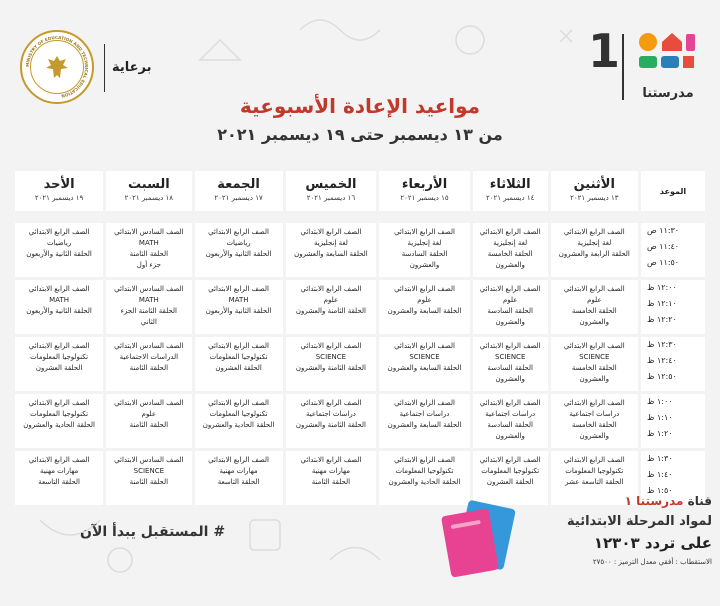 This screenshot has width=720, height=606. What do you see at coordinates (149, 184) in the screenshot?
I see `day-name: السبت` at bounding box center [149, 184].